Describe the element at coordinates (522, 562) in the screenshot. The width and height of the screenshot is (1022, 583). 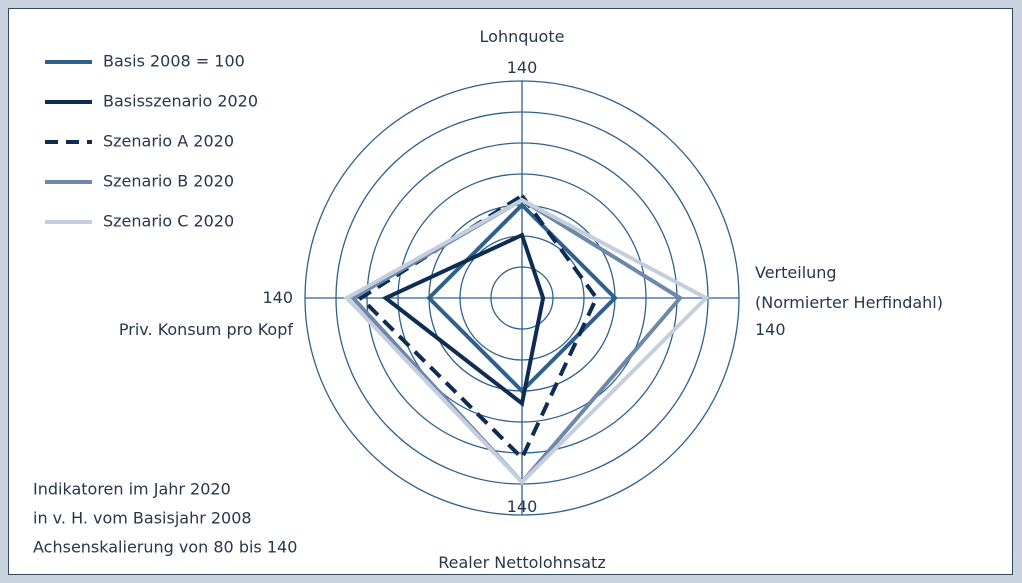
I see `axis-label: Realer Nettolohnsatz` at that location.